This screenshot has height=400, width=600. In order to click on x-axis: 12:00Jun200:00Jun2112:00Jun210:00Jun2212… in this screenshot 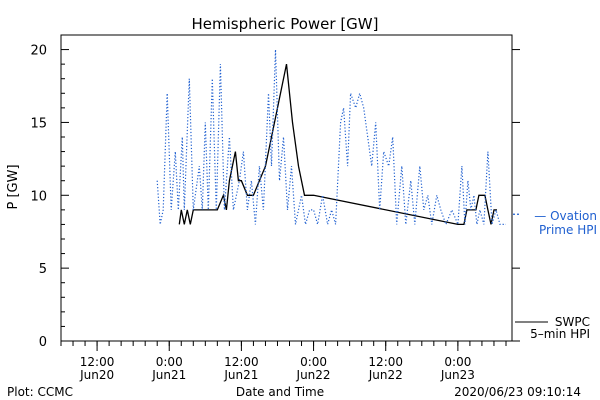, I will do `click(283, 361)`.